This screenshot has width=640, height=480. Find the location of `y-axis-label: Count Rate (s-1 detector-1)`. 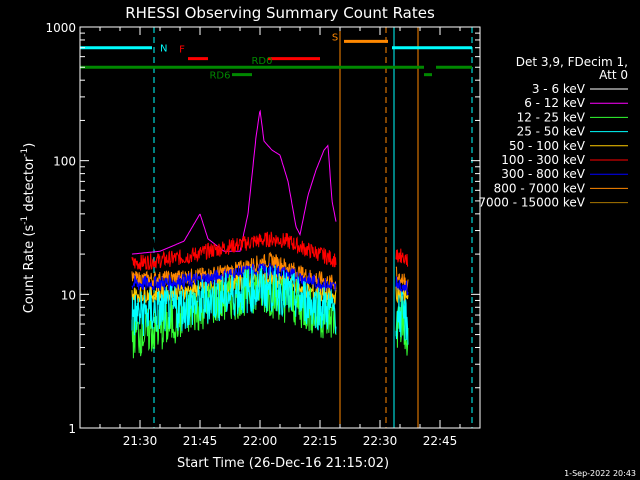

y-axis-label: Count Rate (s-1 detector-1) is located at coordinates (28, 228).